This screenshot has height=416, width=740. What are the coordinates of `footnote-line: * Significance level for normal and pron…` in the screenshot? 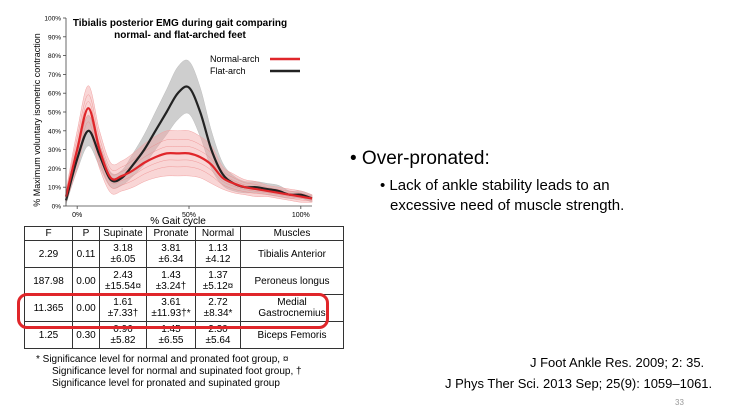 It's located at (162, 359).